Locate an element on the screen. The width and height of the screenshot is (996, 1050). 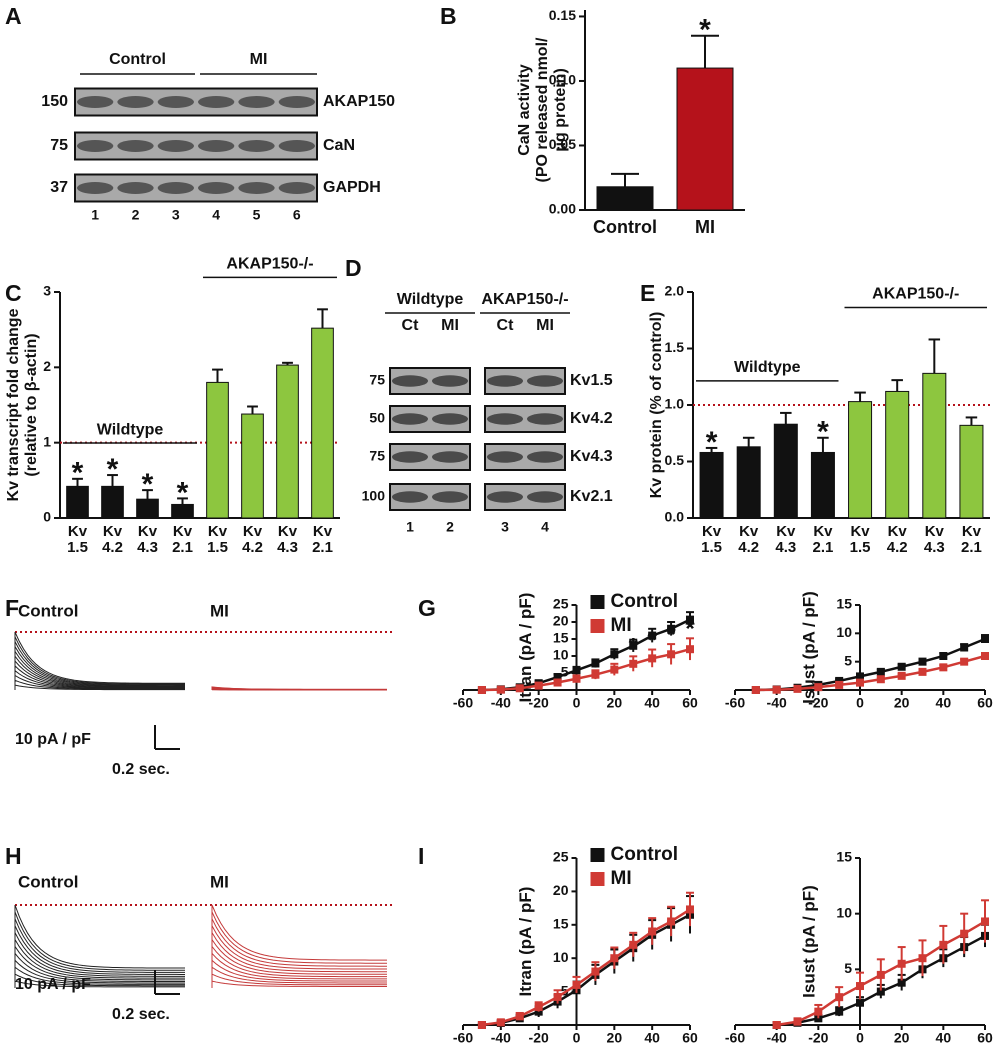
y-tick-label: 0 is located at coordinates (47, 517).